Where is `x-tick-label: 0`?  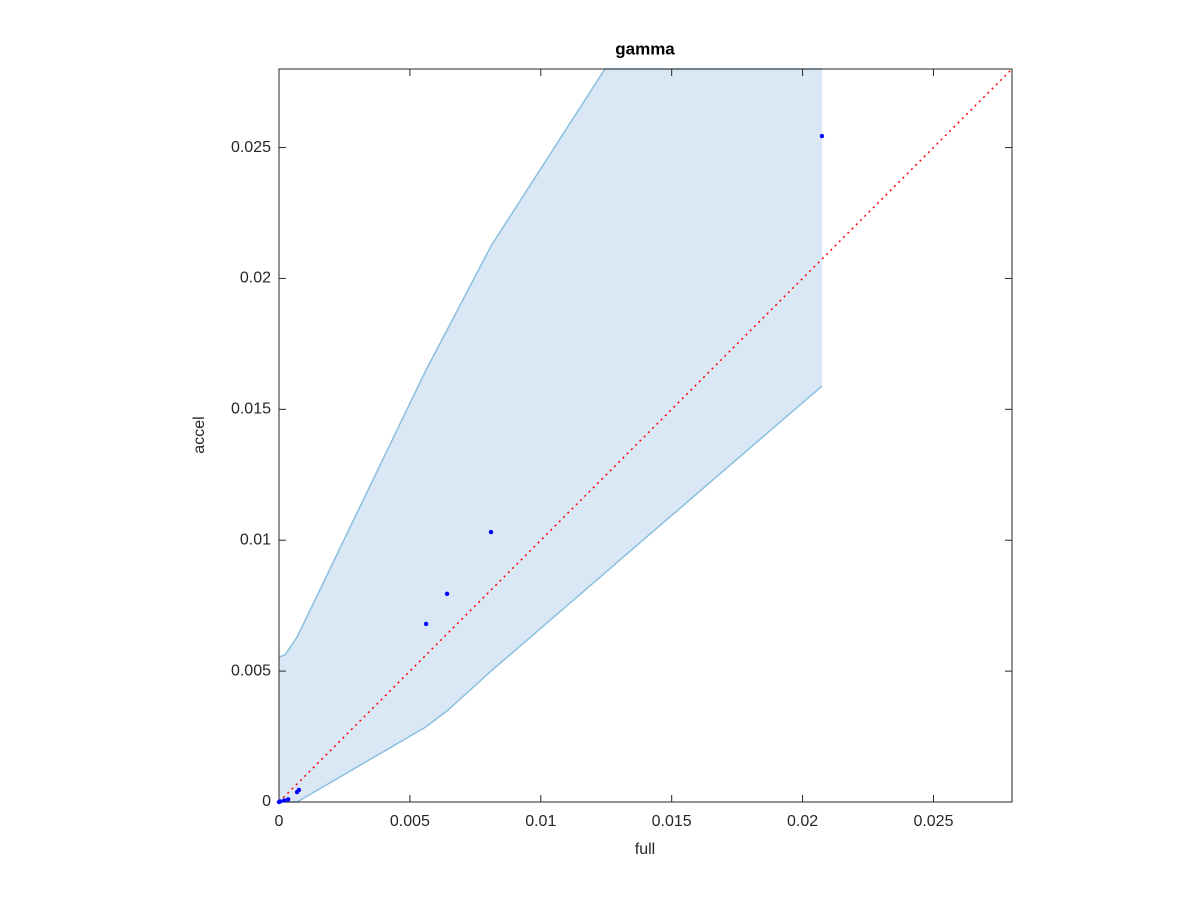 x-tick-label: 0 is located at coordinates (279, 821).